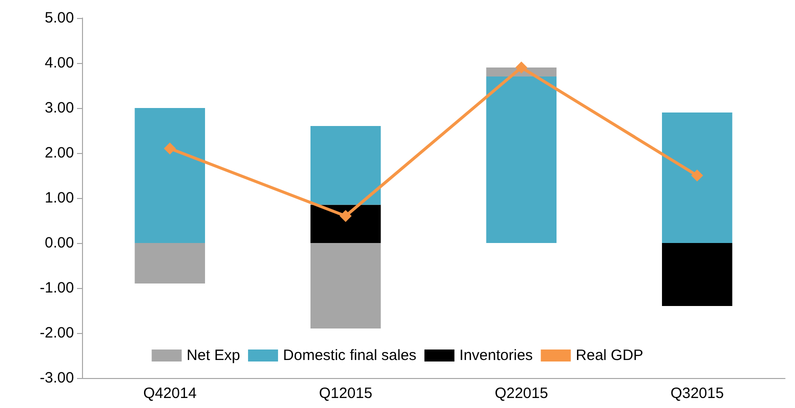 Image resolution: width=795 pixels, height=408 pixels. What do you see at coordinates (59, 243) in the screenshot?
I see `y-tick-label: 0.00` at bounding box center [59, 243].